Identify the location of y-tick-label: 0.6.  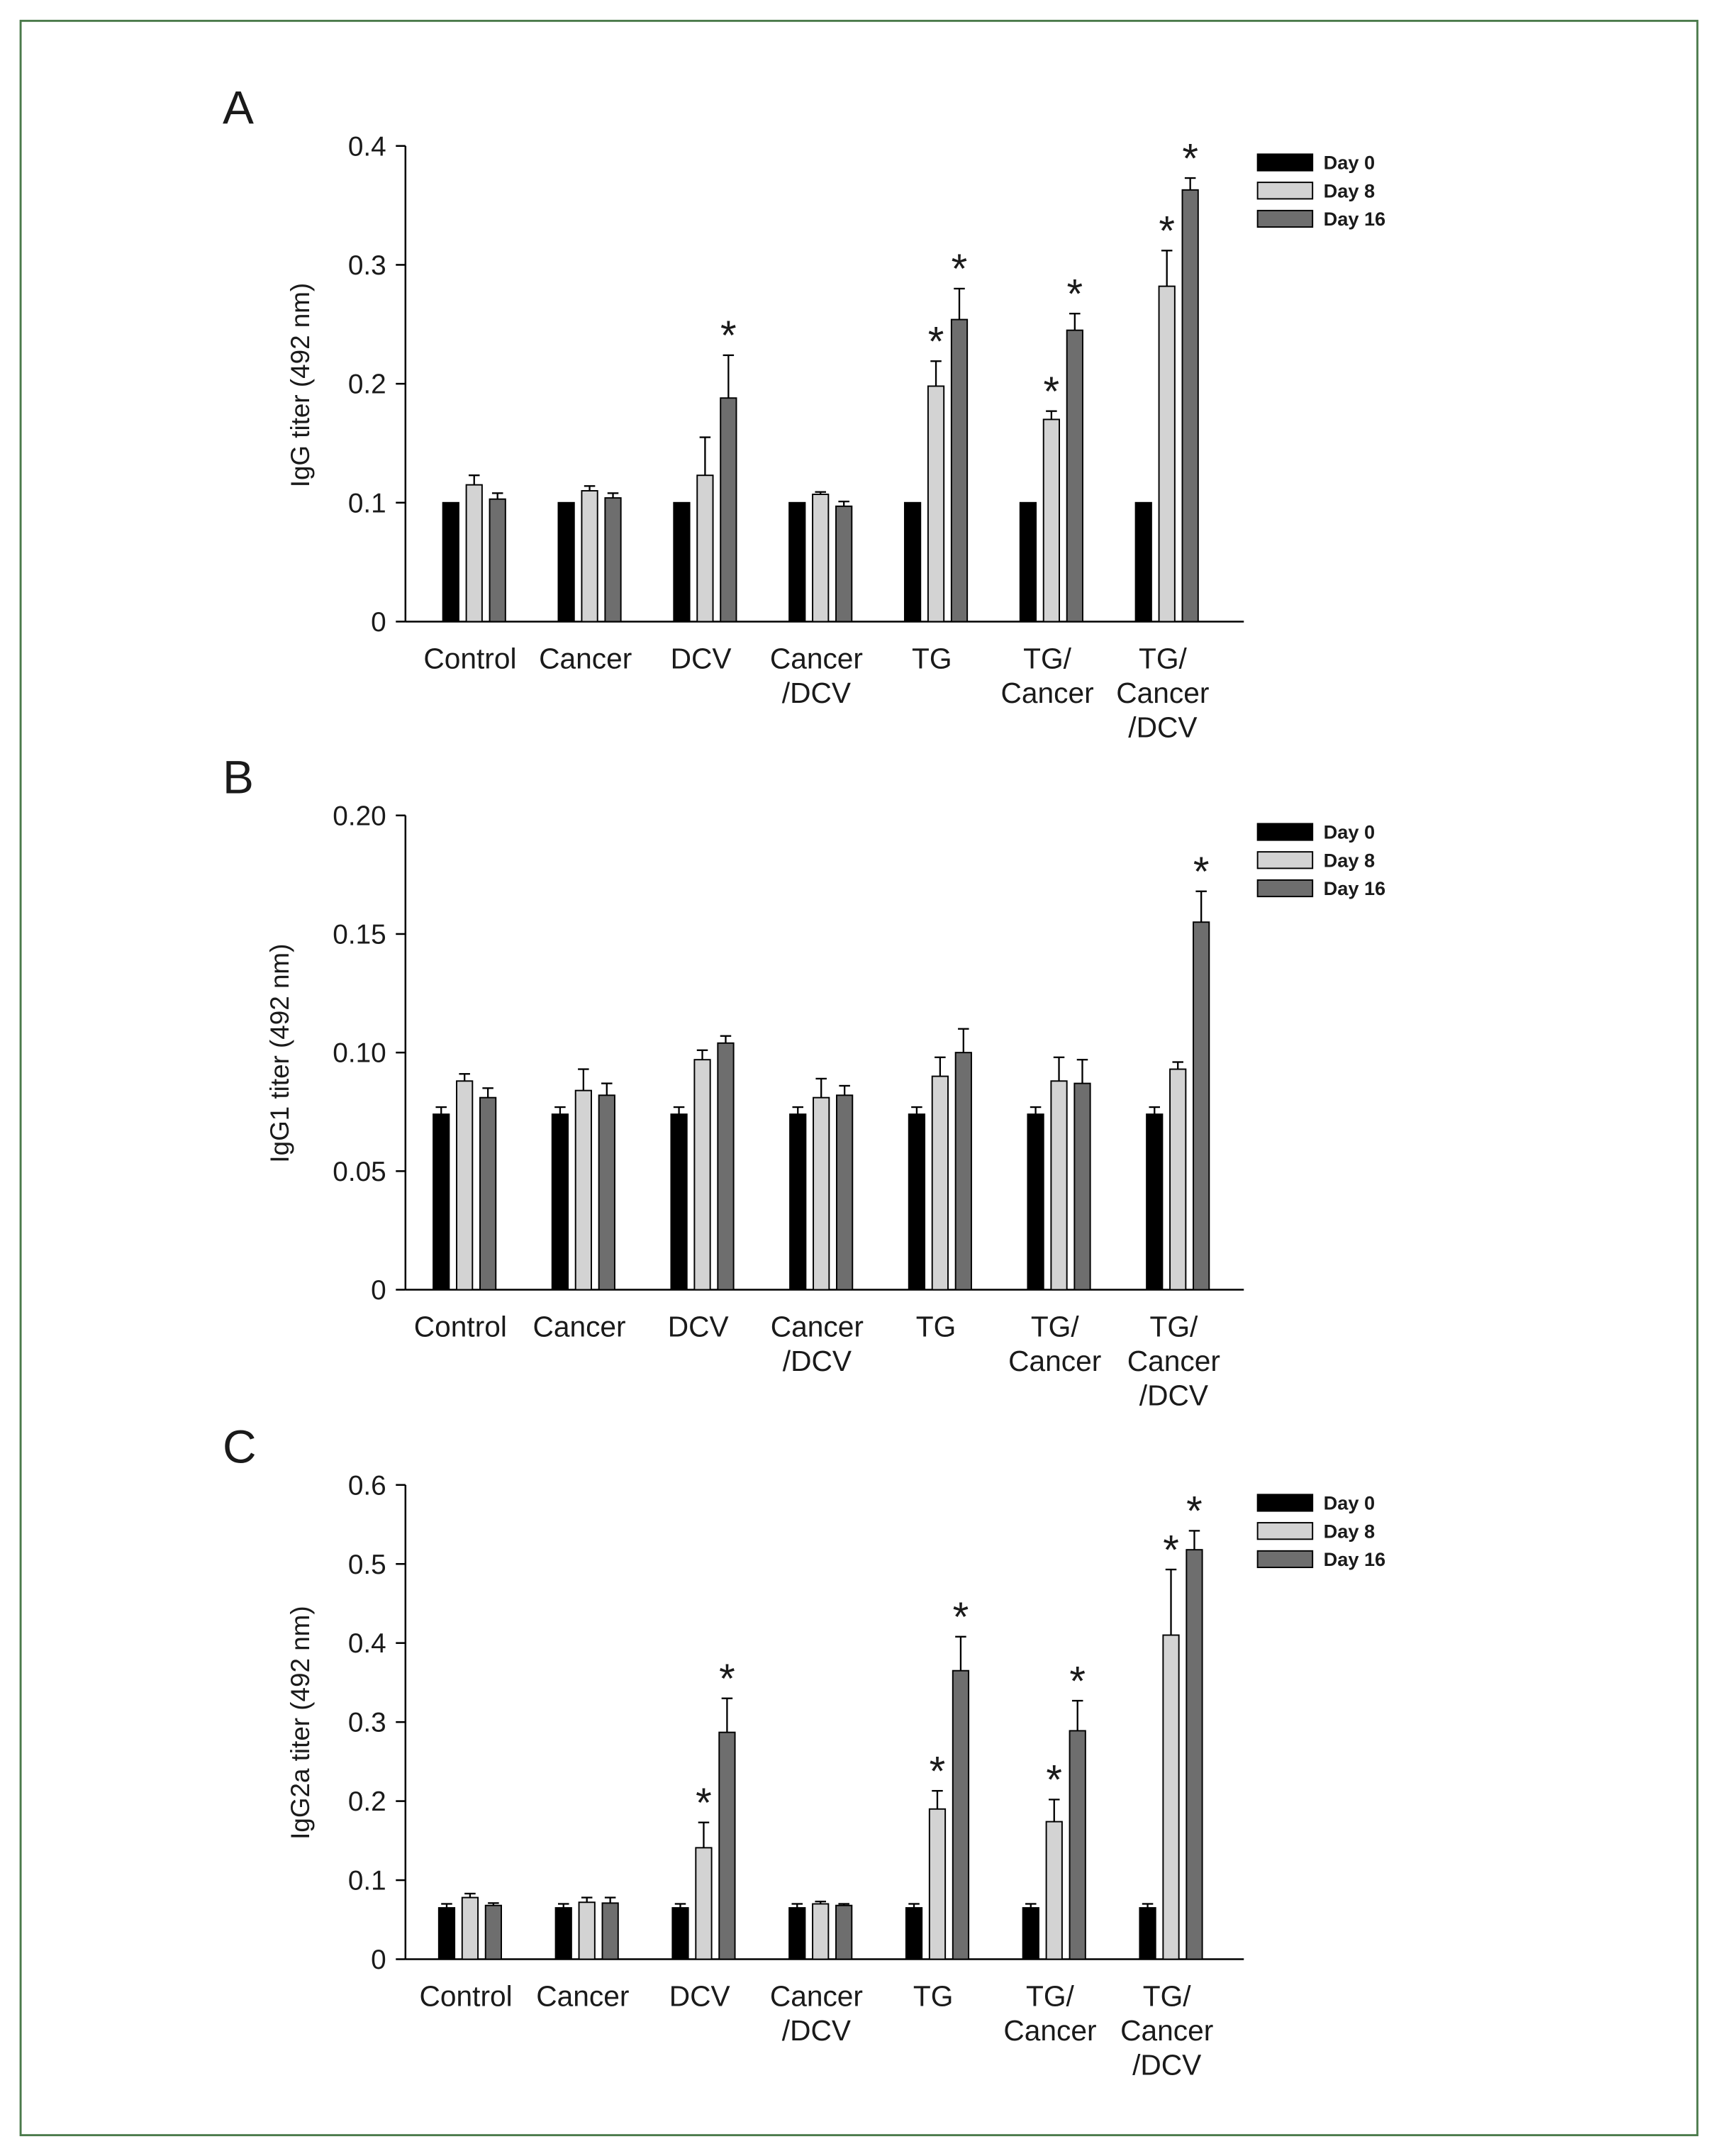
(367, 1485).